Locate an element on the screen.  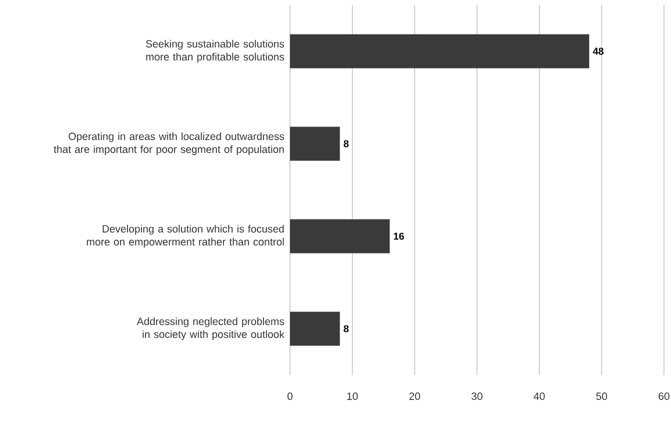
y-tick-label: Developing a solution which is focused more on empowerment rather than control is located at coordinates (185, 236).